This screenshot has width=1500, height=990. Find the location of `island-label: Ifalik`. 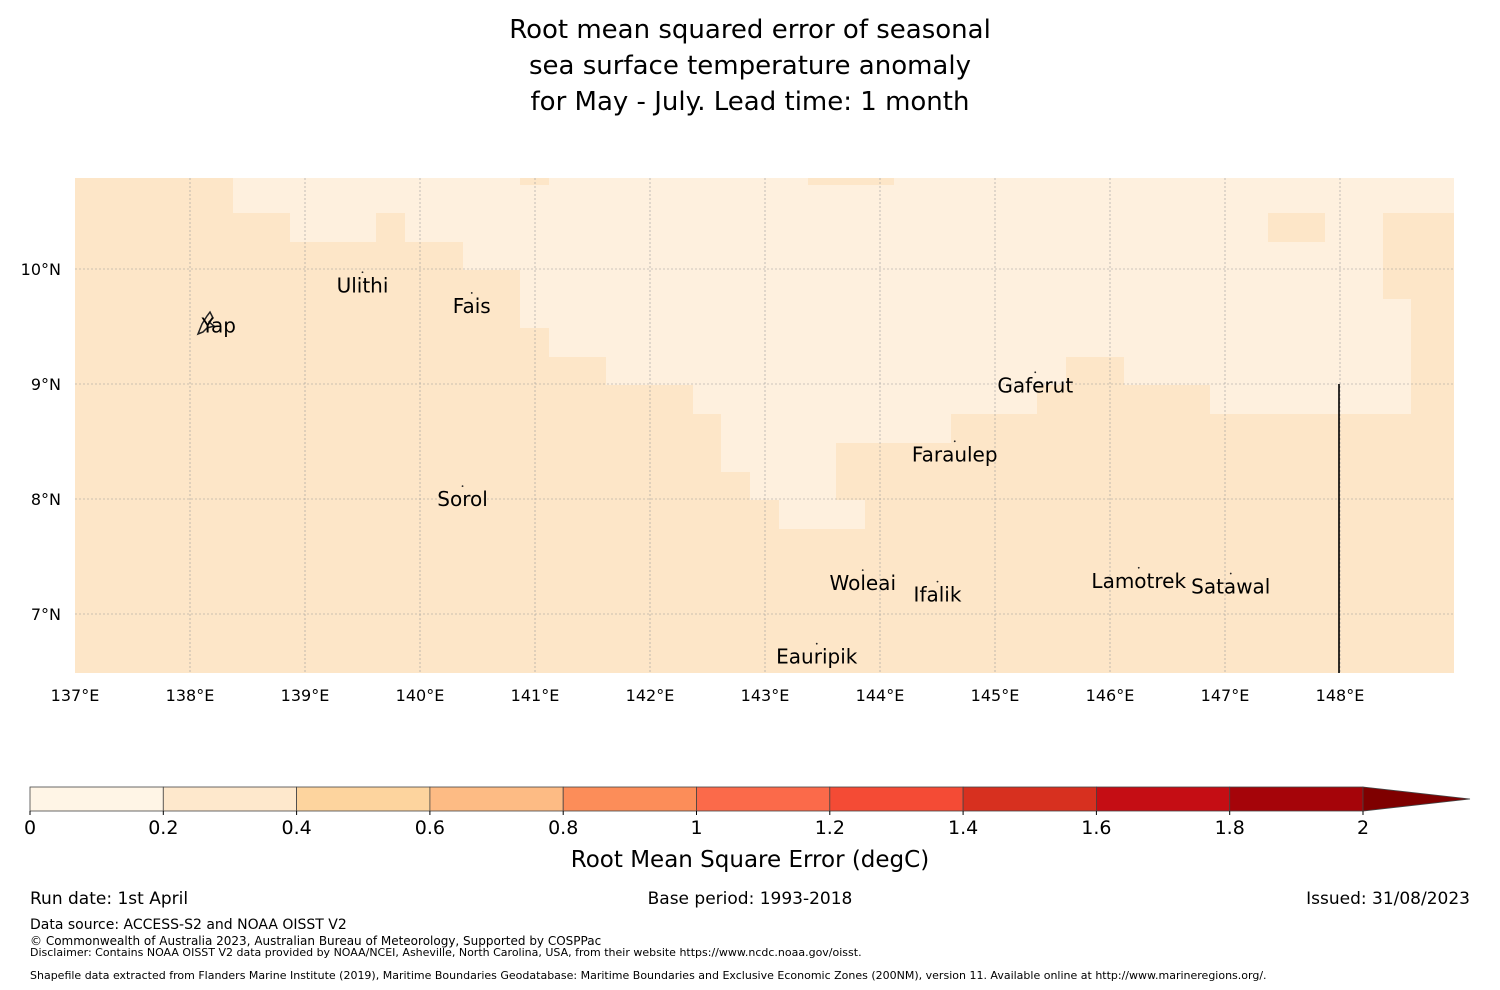

island-label: Ifalik is located at coordinates (938, 595).